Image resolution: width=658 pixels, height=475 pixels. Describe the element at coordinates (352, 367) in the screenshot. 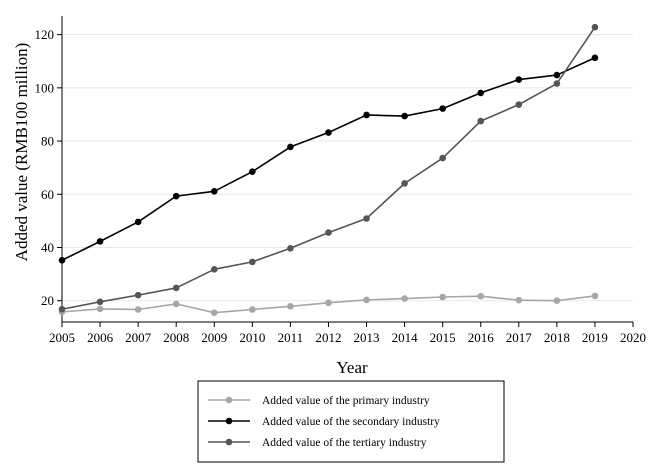

I see `x-axis-title: Year` at that location.